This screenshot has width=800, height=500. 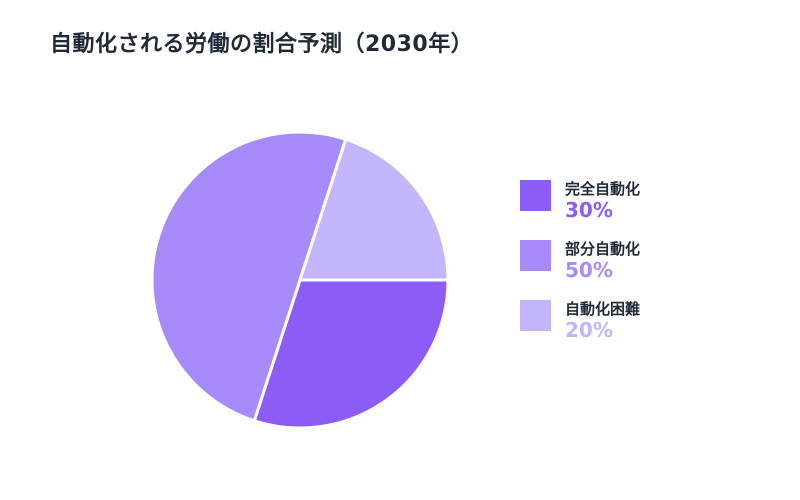 I want to click on pie-slice-full-automation, so click(x=351, y=354).